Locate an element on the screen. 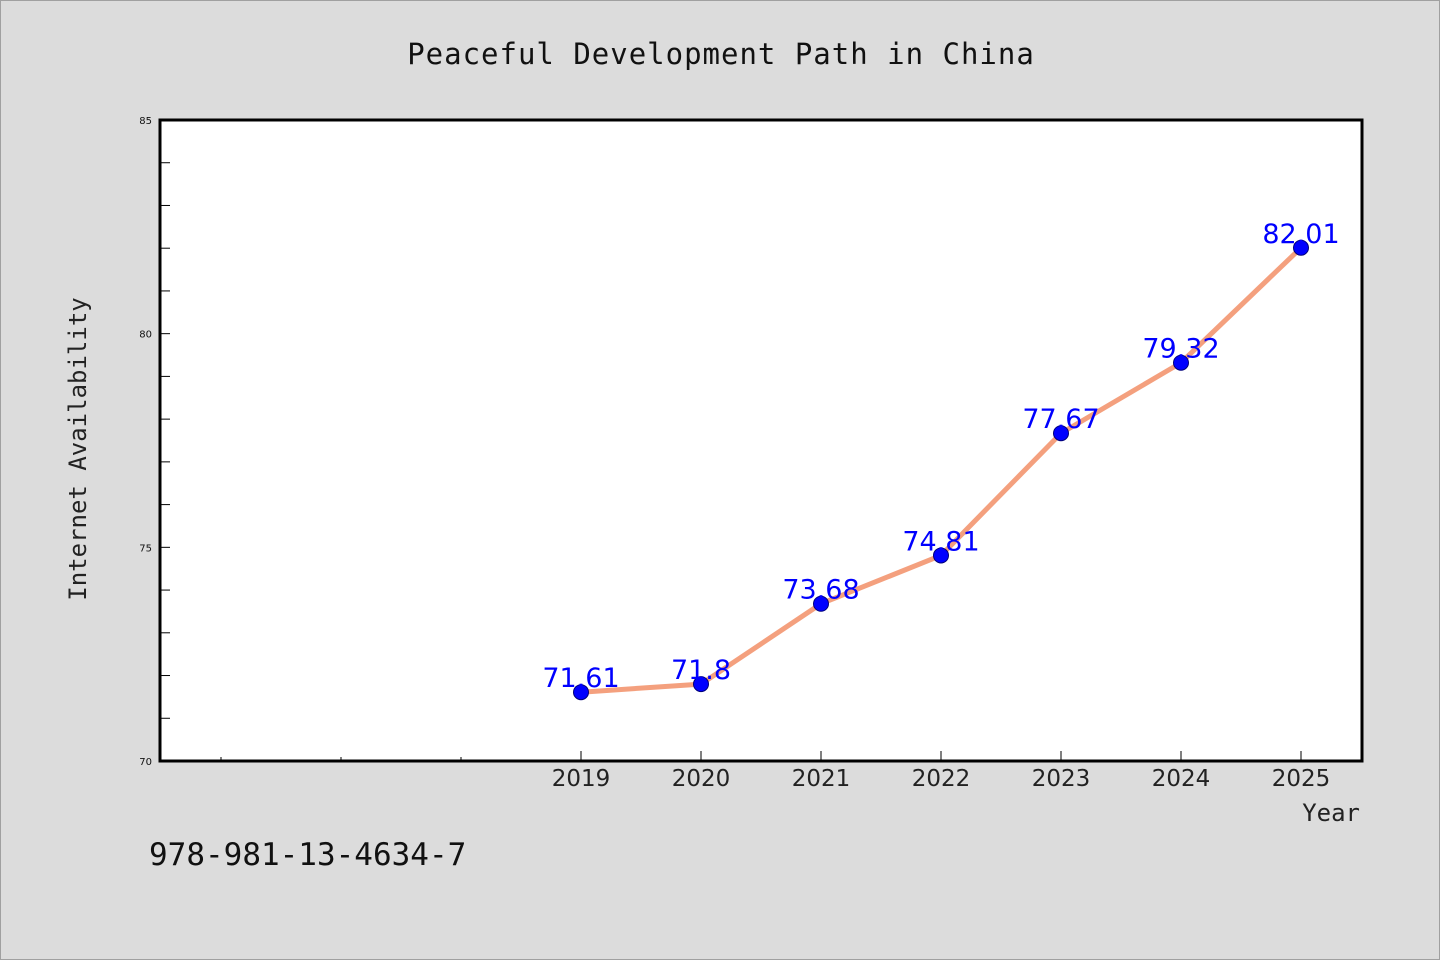 The height and width of the screenshot is (960, 1440). y-tick-label: 85 is located at coordinates (145, 121).